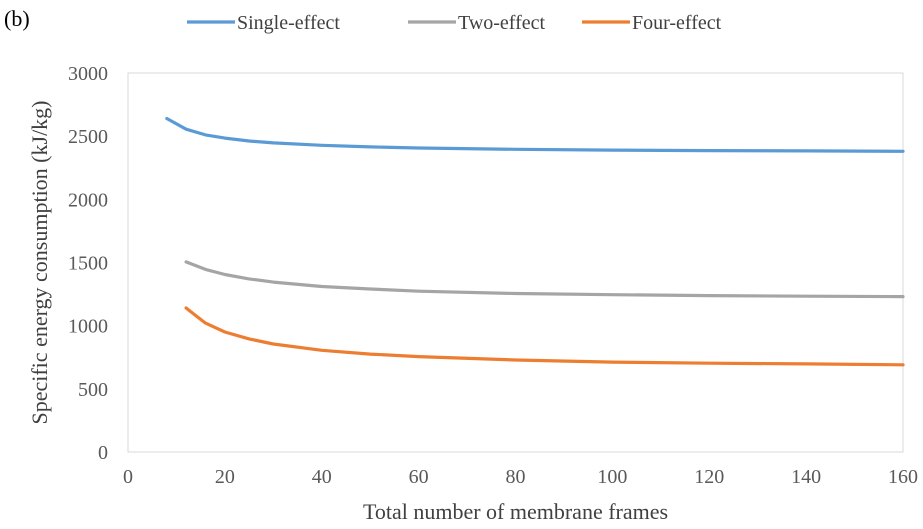  Describe the element at coordinates (612, 477) in the screenshot. I see `x-tick-label: 100` at that location.